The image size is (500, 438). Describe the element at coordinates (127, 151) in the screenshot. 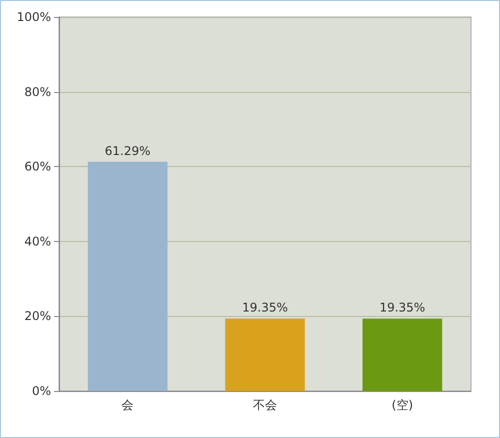

I see `data-label: 61.29%` at that location.